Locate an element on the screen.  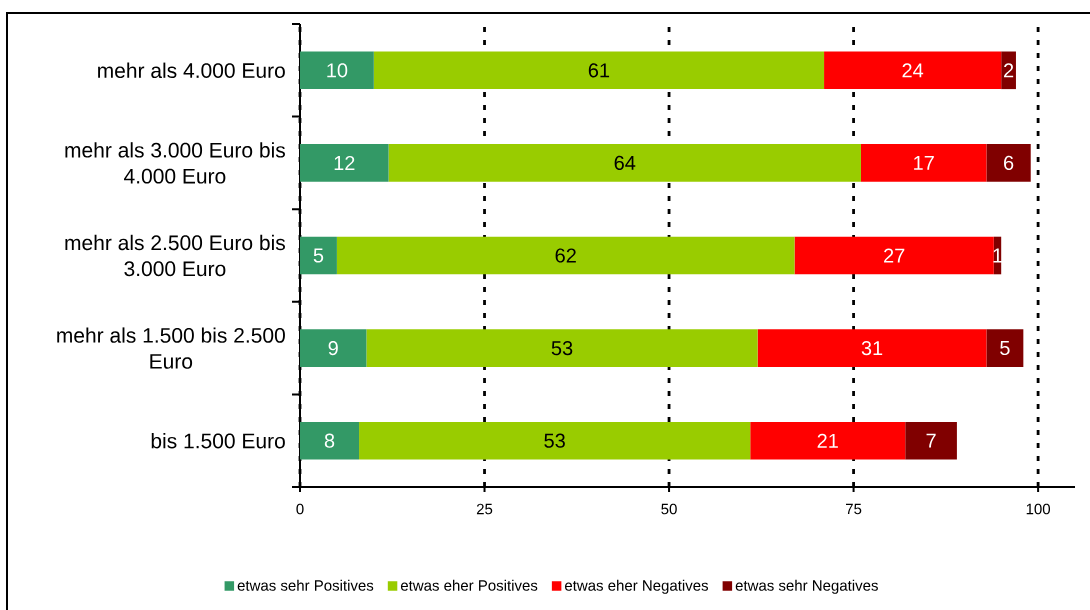
x-tick-label: 25 is located at coordinates (484, 509).